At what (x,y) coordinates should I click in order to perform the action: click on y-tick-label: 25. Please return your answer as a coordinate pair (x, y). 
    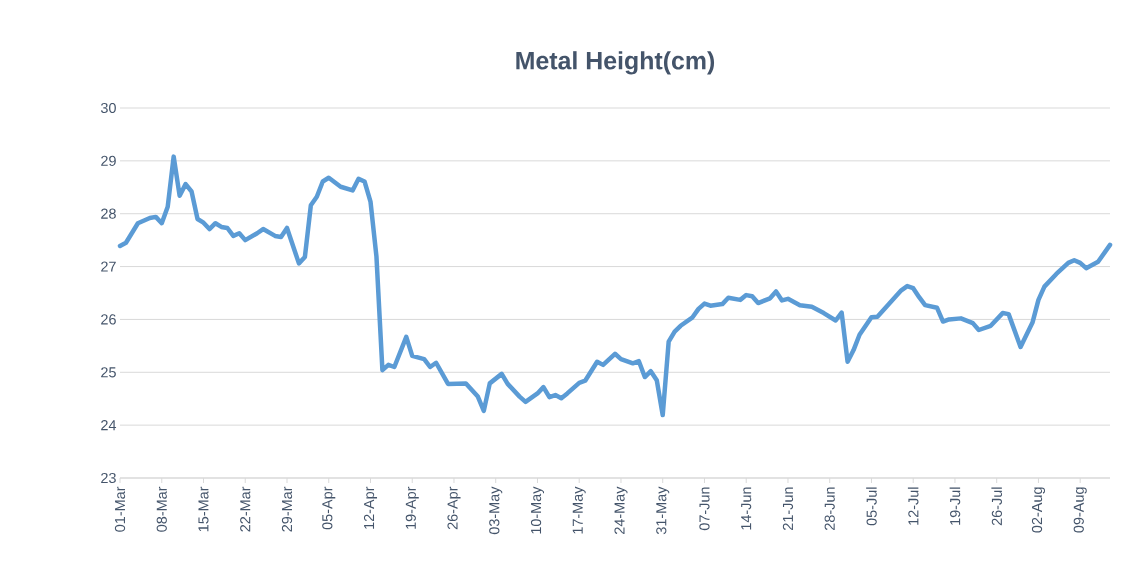
    Looking at the image, I should click on (108, 372).